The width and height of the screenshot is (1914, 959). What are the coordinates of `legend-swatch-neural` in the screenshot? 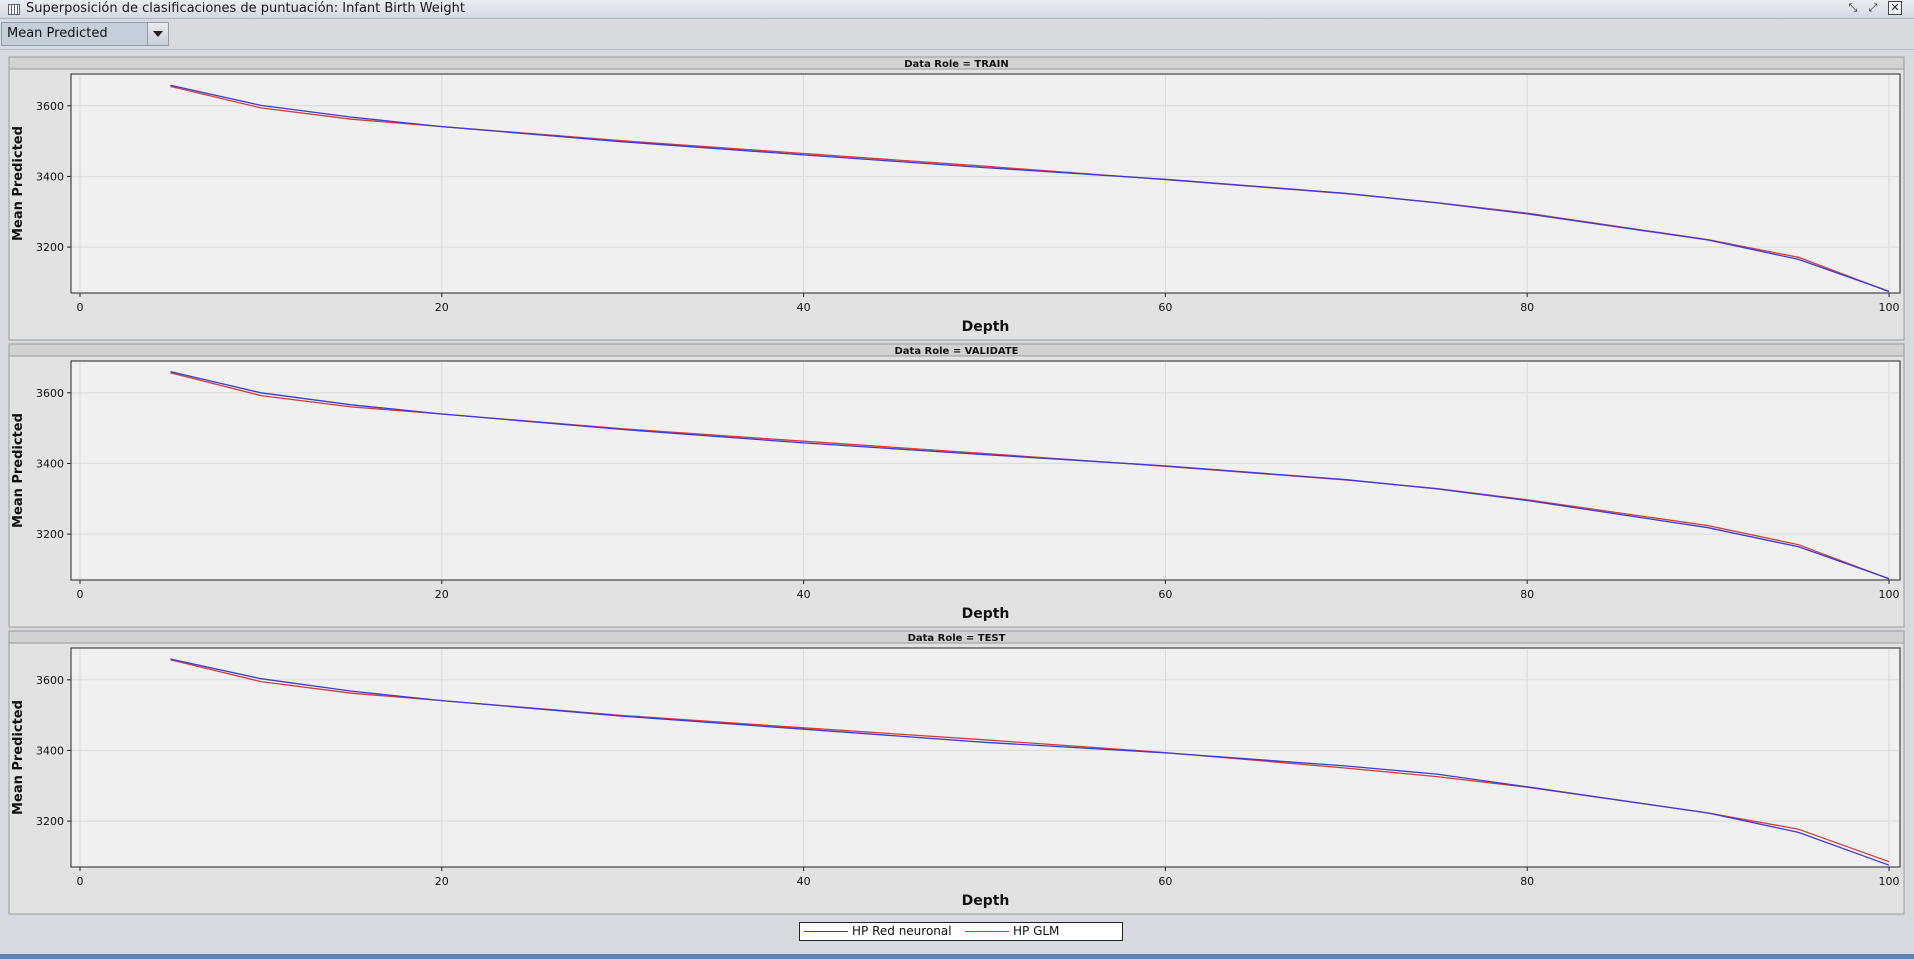 It's located at (826, 931).